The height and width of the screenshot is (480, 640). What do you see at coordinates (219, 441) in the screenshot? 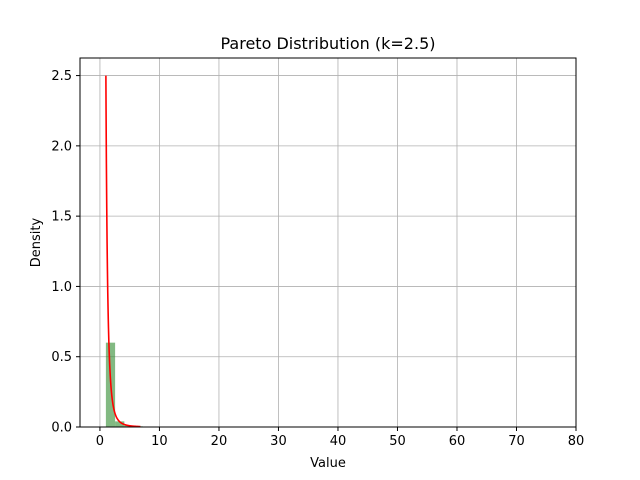
I see `x-tick-label: 20` at bounding box center [219, 441].